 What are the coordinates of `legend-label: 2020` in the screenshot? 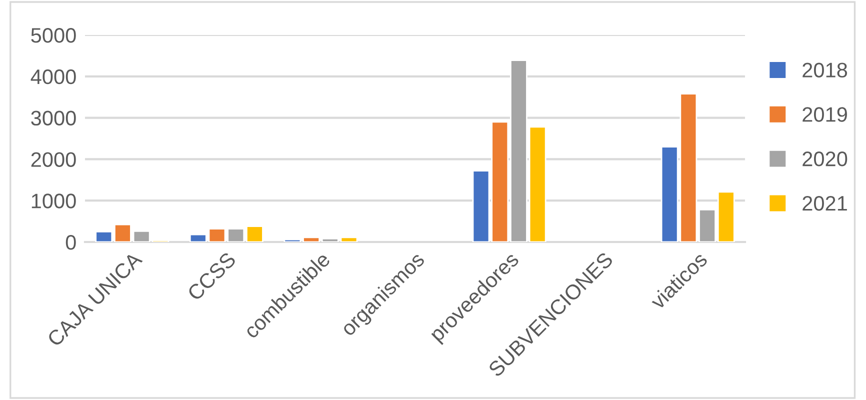 It's located at (825, 159).